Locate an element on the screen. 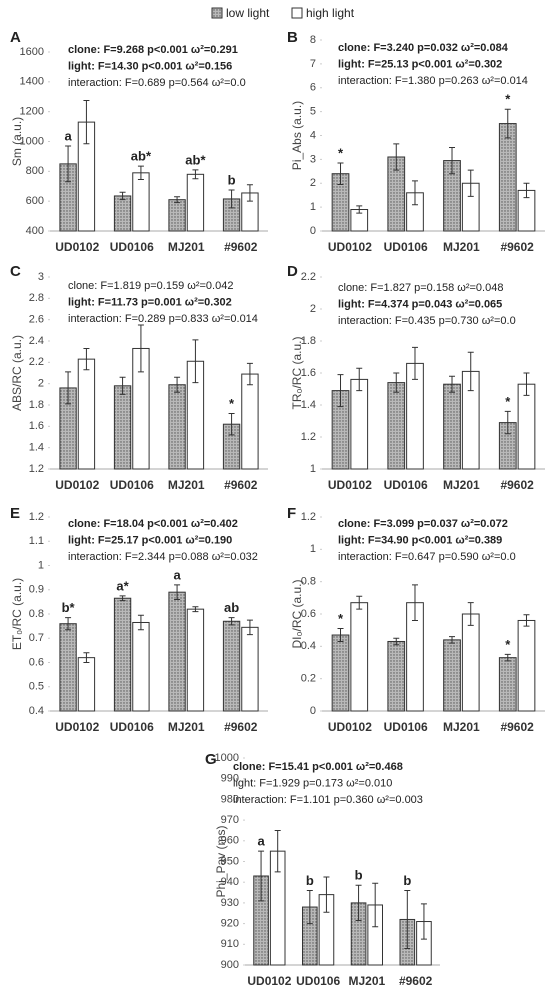  y-tick-label: 900 is located at coordinates (230, 965).